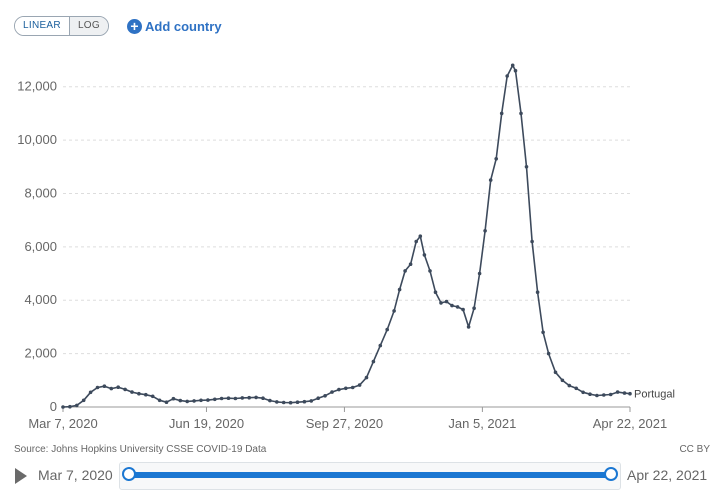  Describe the element at coordinates (88, 26) in the screenshot. I see `log-scale-button: LOG` at that location.